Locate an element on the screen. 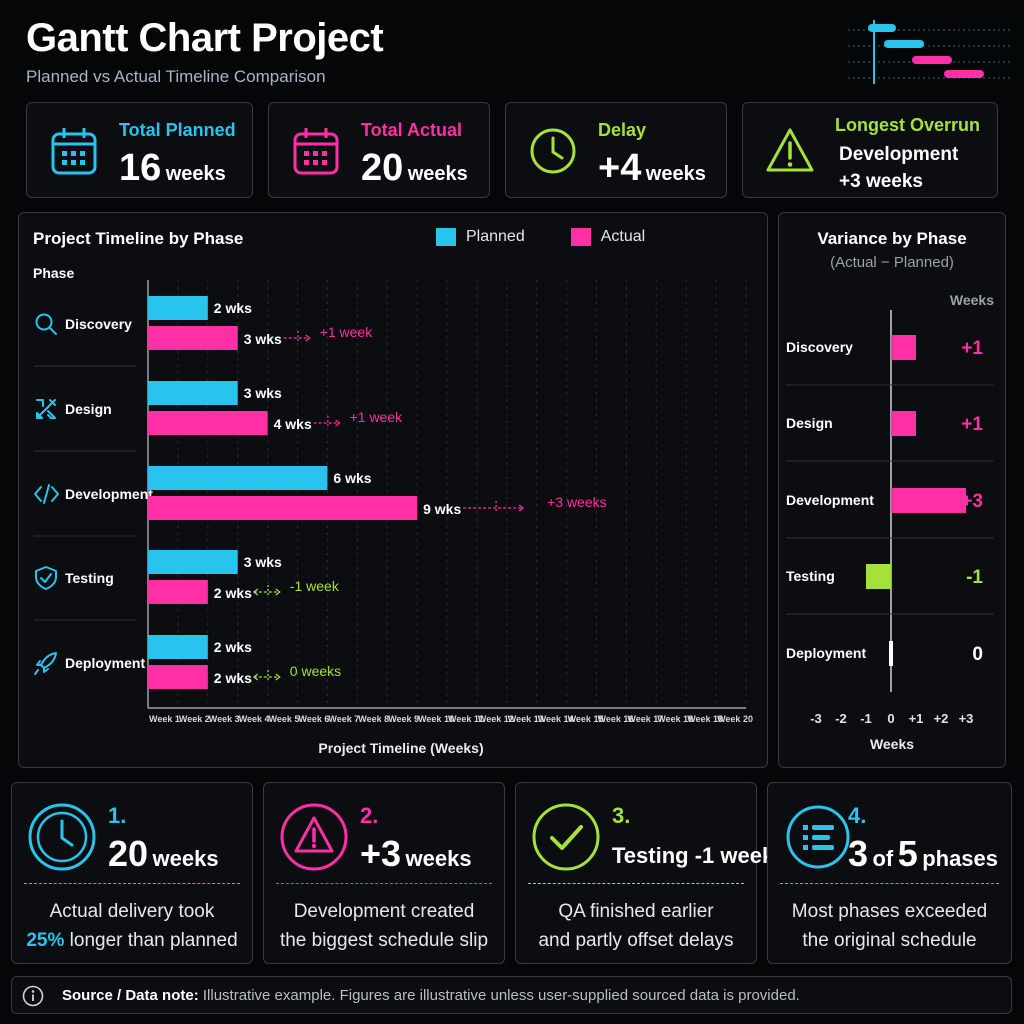  gantt-logo-icon is located at coordinates (929, 52).